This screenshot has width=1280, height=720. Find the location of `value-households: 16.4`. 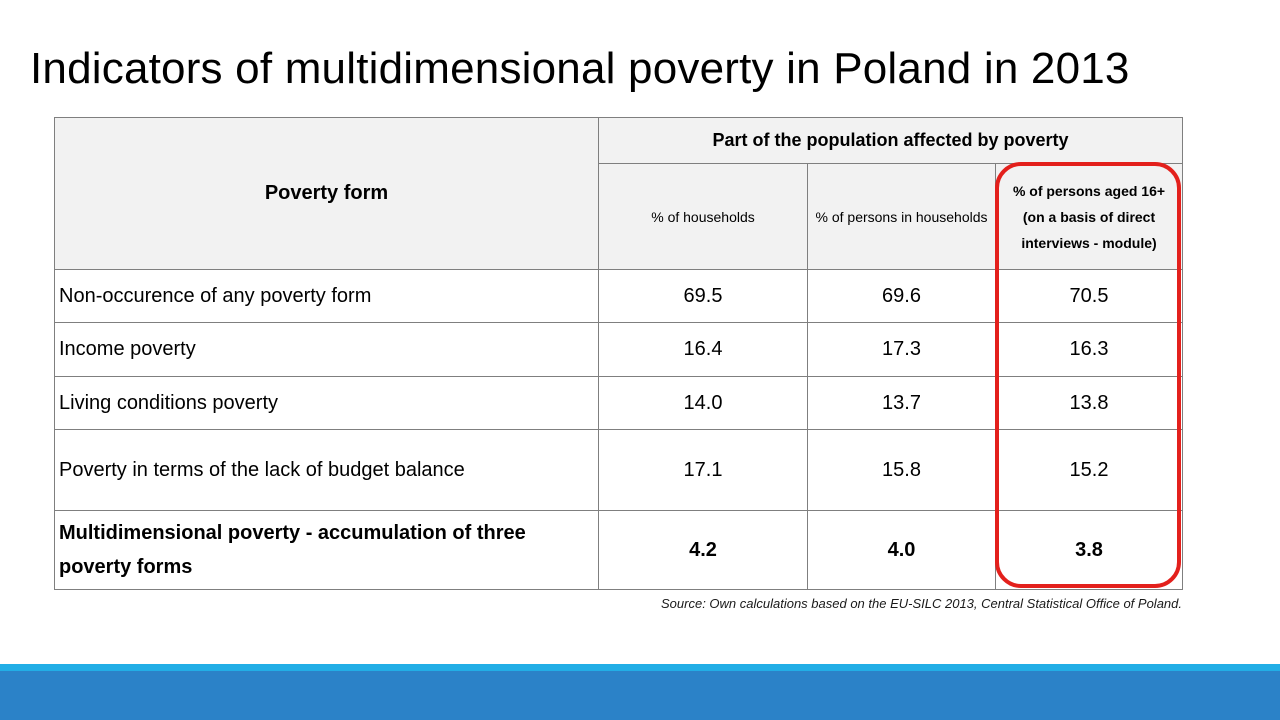

value-households: 16.4 is located at coordinates (703, 349).